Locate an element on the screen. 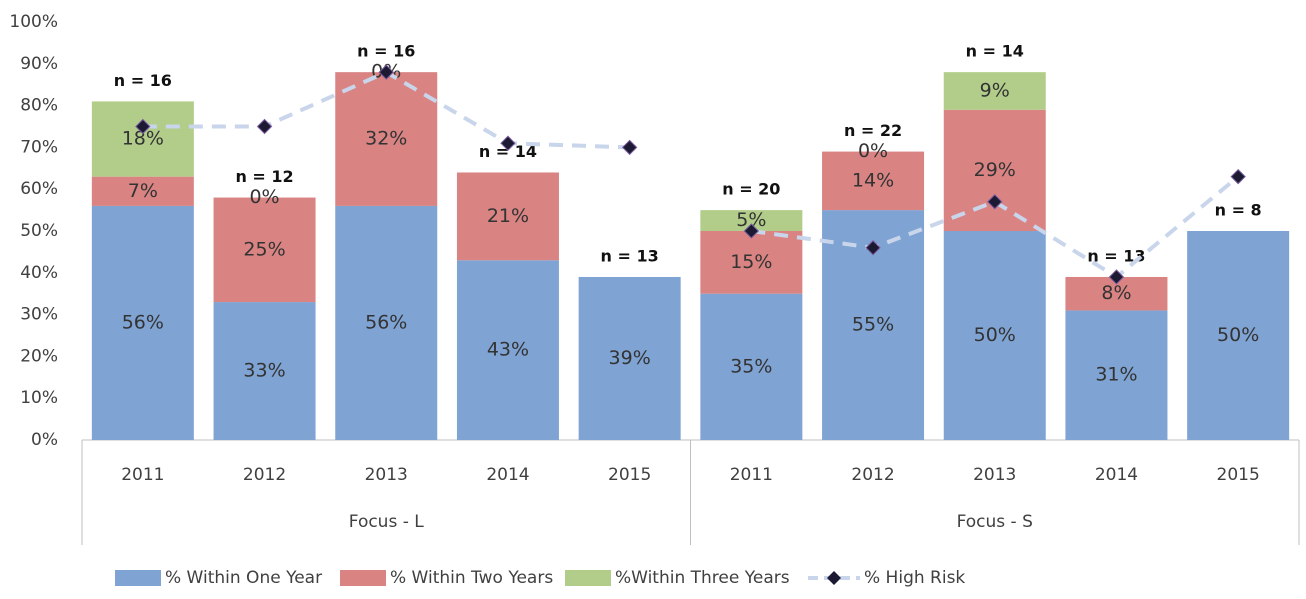 Image resolution: width=1306 pixels, height=599 pixels. value-label: 8% is located at coordinates (1116, 293).